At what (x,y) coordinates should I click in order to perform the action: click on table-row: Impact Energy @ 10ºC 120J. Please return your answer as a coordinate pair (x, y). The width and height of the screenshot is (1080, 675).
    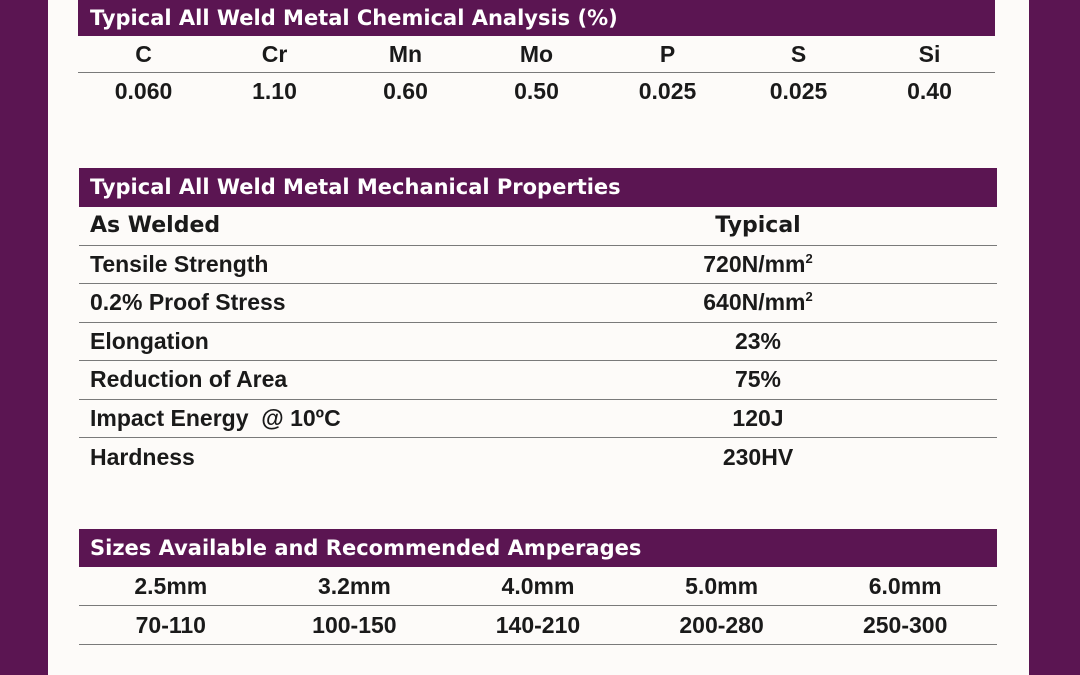
    Looking at the image, I should click on (538, 419).